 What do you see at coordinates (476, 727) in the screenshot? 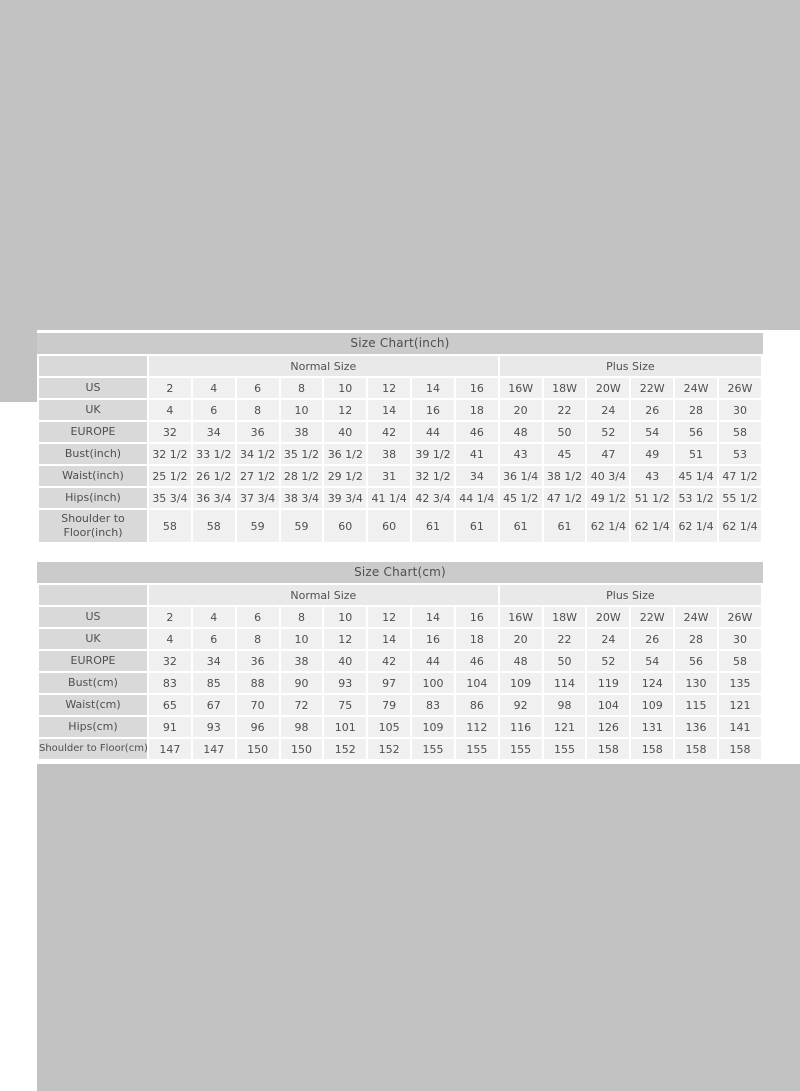
I see `size-cell: 112` at bounding box center [476, 727].